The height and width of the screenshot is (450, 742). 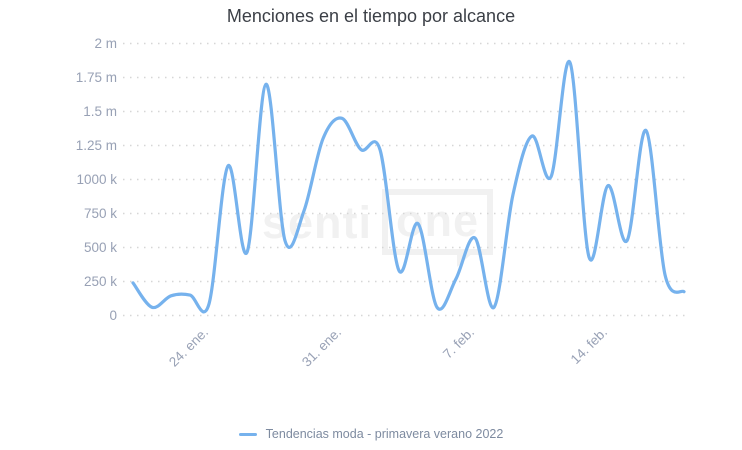 What do you see at coordinates (371, 16) in the screenshot?
I see `chart-title: Menciones en el tiempo por alcance` at bounding box center [371, 16].